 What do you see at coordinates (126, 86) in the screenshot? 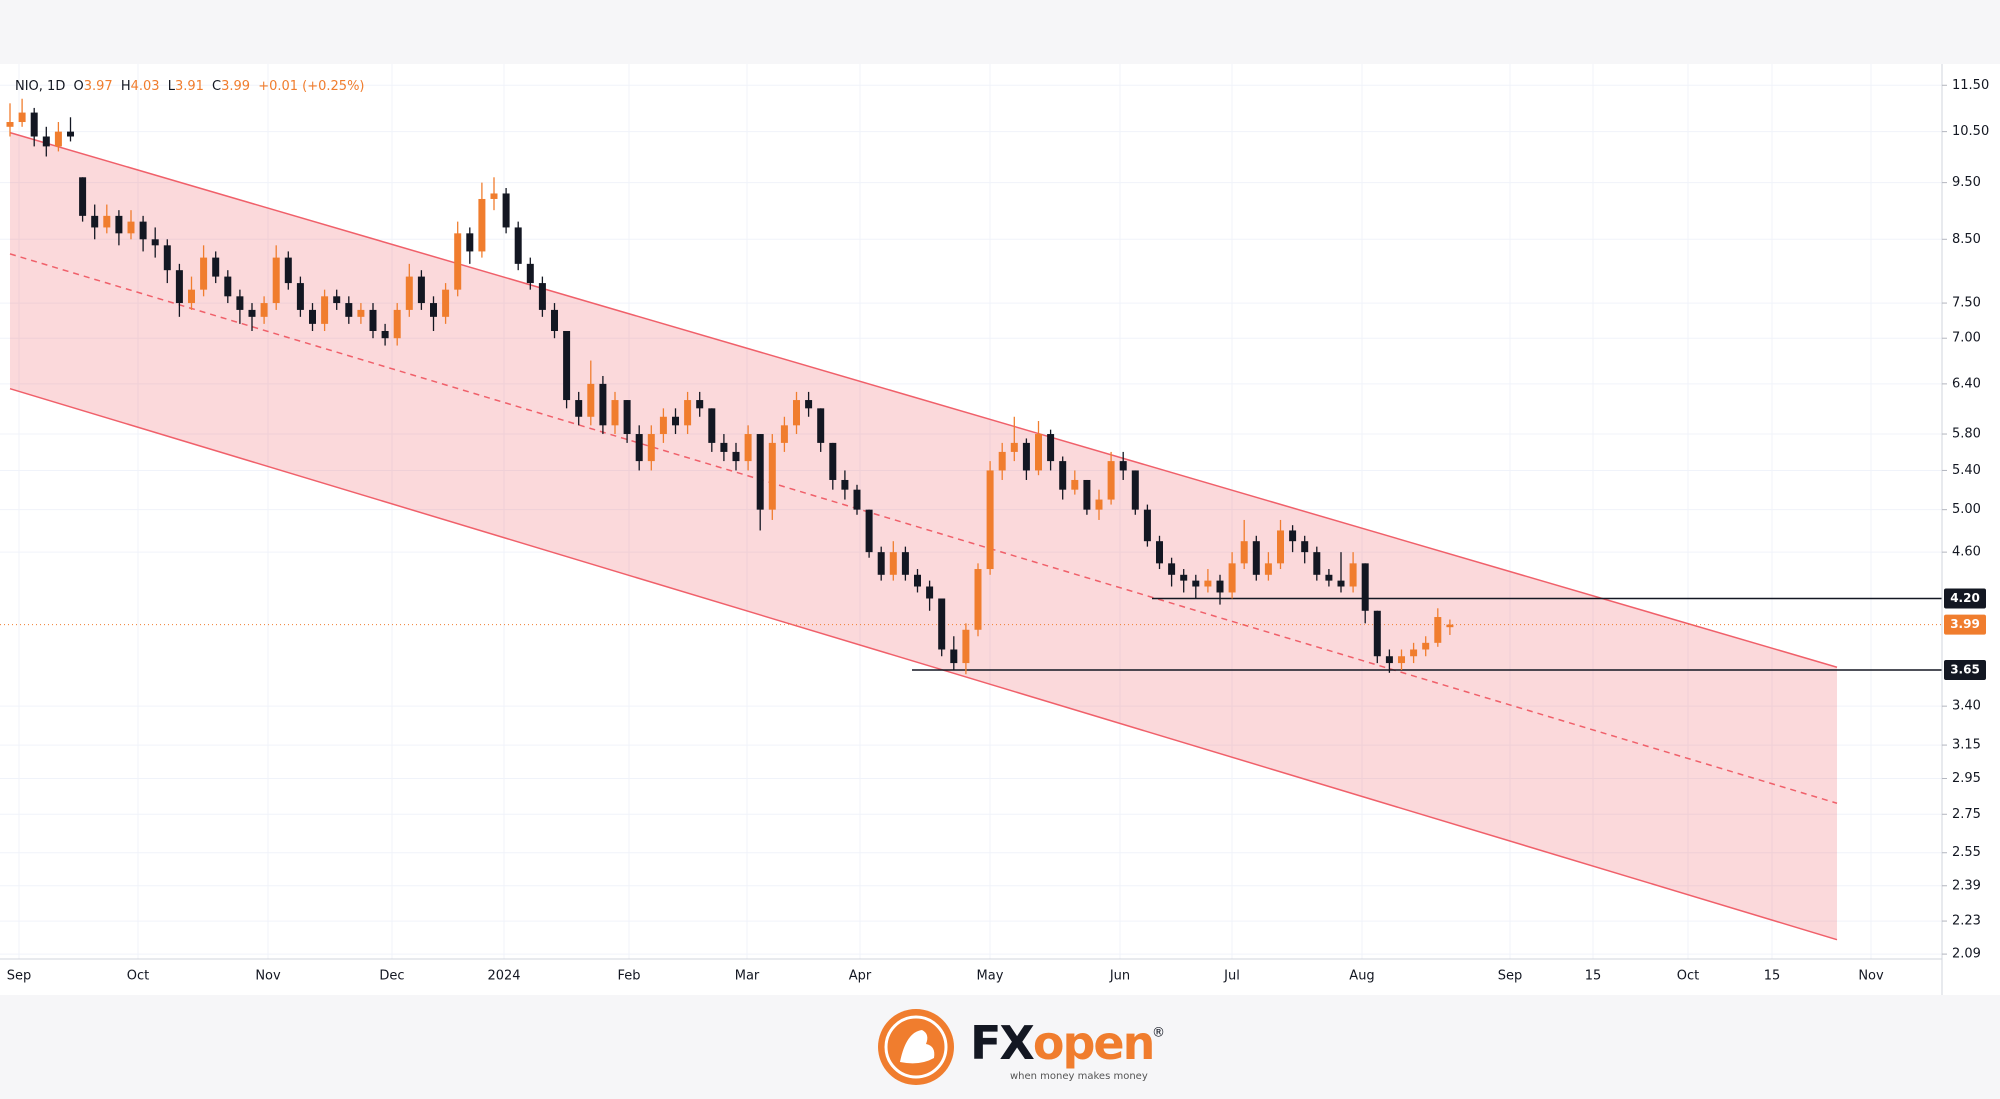
I see `h-label: H` at bounding box center [126, 86].